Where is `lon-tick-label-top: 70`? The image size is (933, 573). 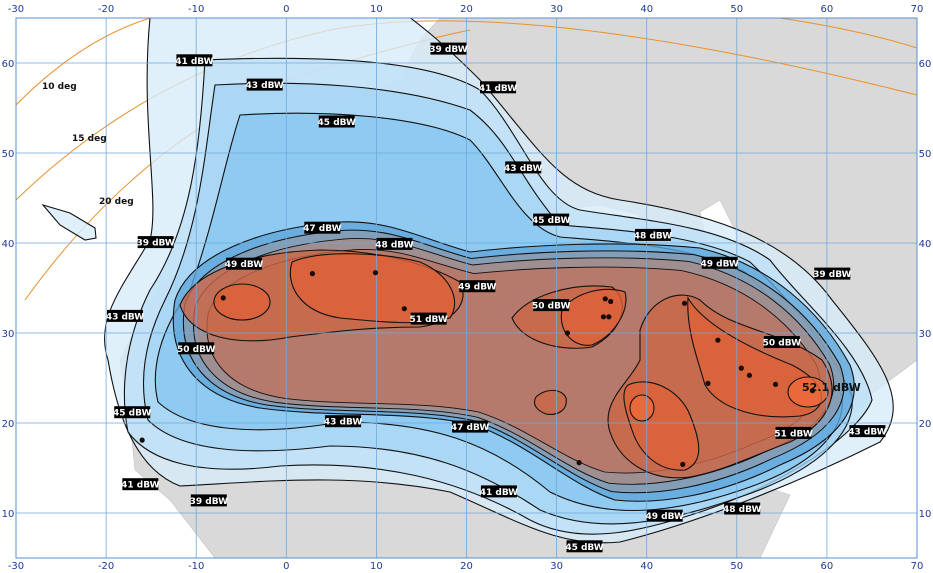
lon-tick-label-top: 70 is located at coordinates (917, 9).